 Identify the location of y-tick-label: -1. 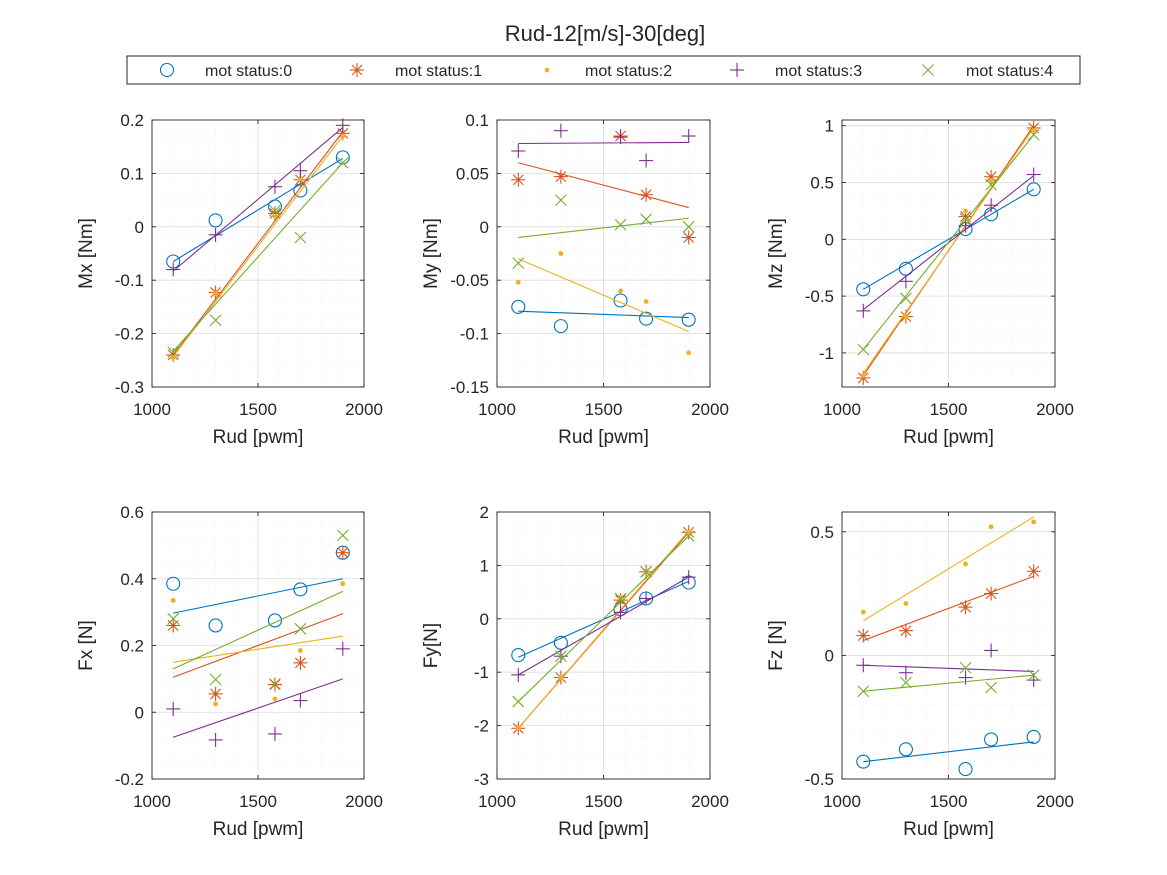
(481, 672).